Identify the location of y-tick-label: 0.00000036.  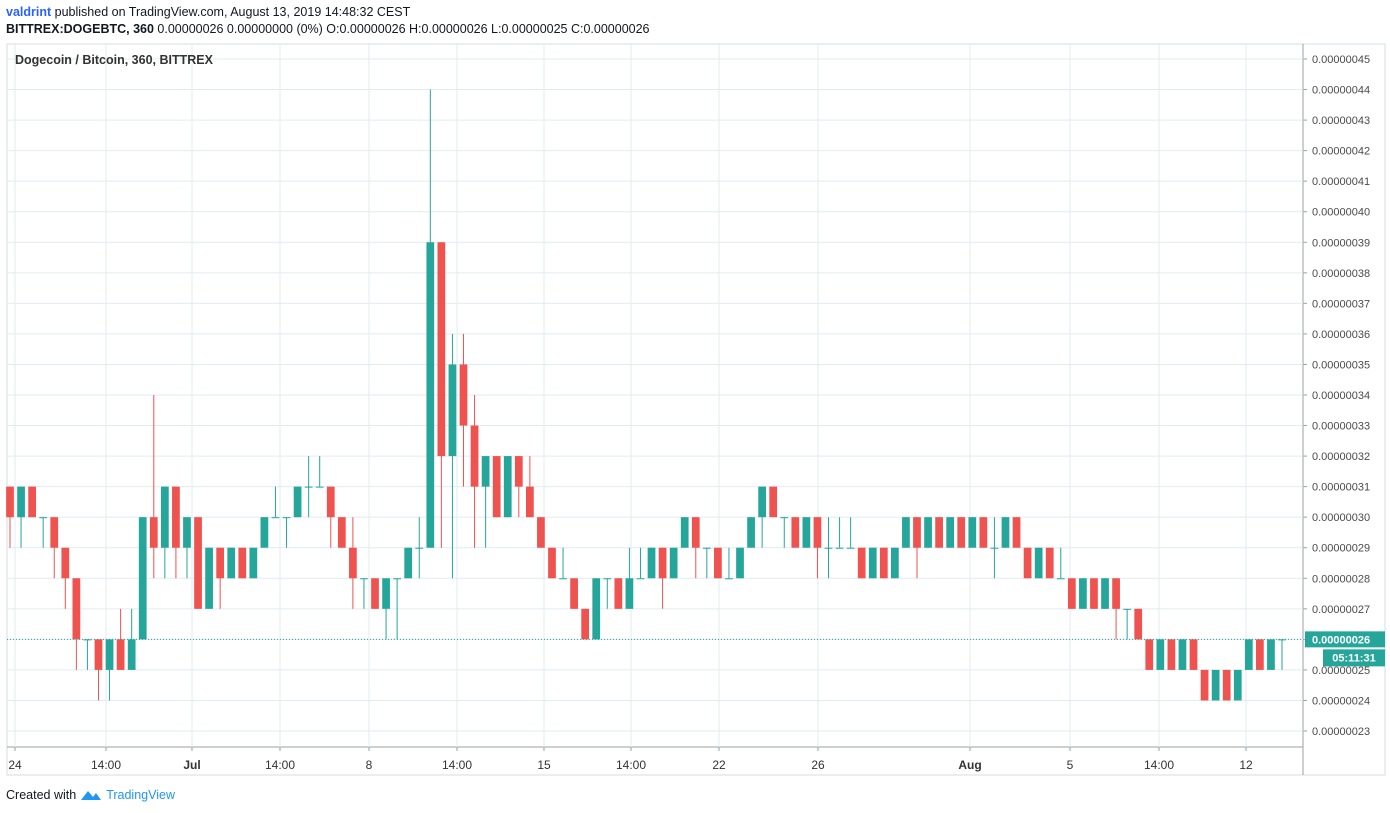
(1341, 335).